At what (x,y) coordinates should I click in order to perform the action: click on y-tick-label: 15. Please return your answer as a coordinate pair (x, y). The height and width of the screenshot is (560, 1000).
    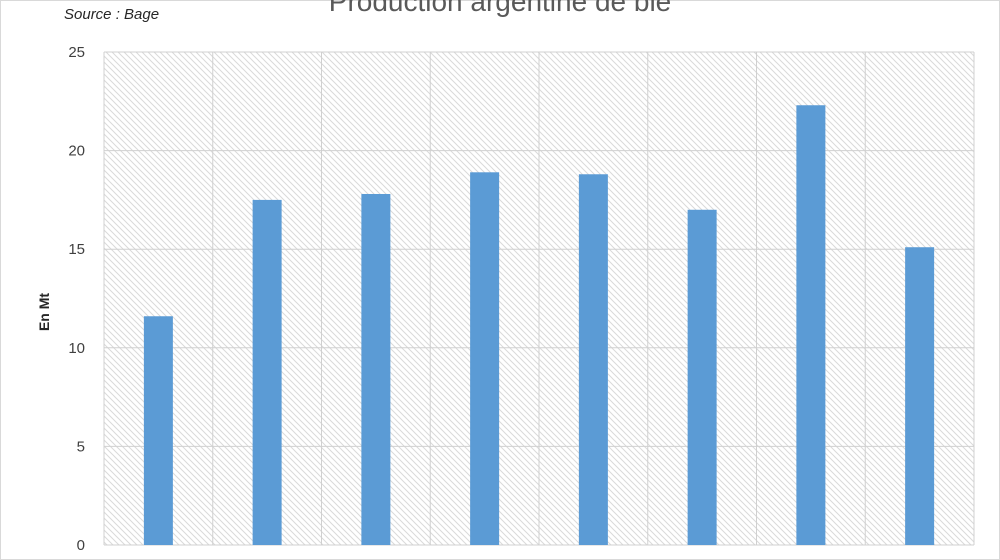
    Looking at the image, I should click on (76, 249).